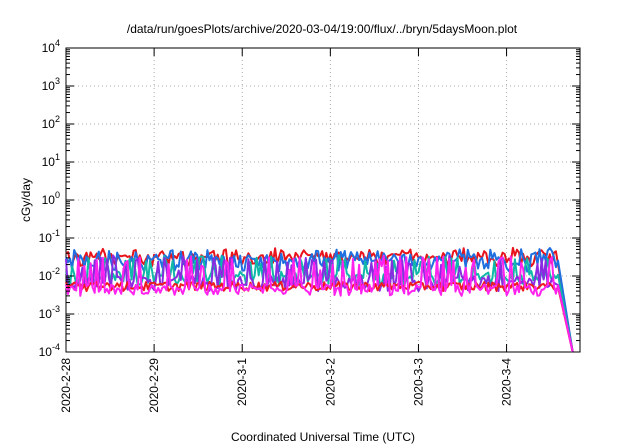  I want to click on y-tick-label: 10¹, so click(51, 160).